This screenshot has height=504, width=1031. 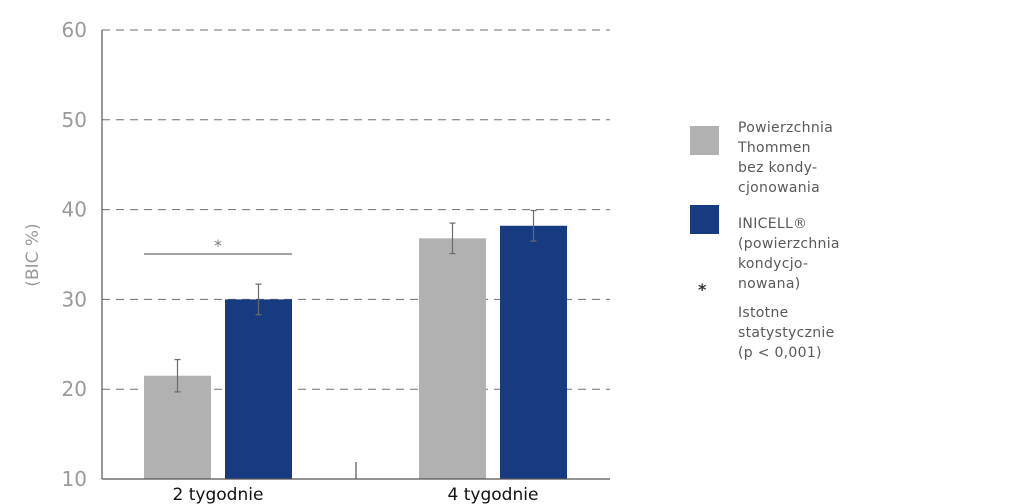 I want to click on asterisk-icon: *, so click(x=702, y=289).